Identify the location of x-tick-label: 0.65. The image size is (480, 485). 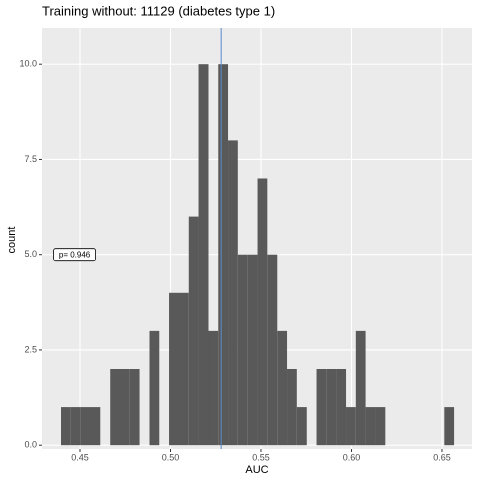
(442, 457).